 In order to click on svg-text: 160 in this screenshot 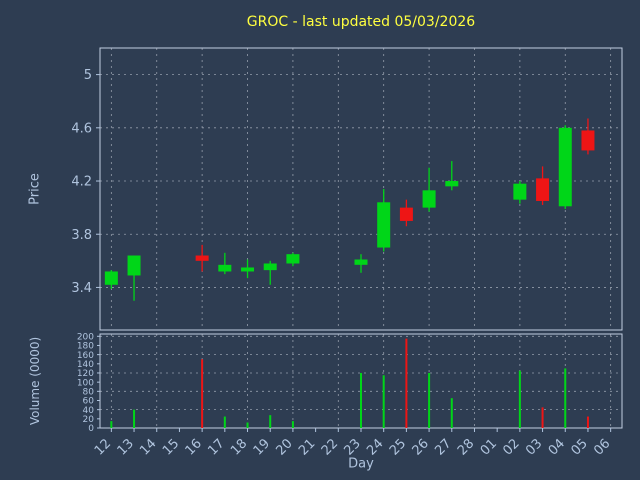, I will do `click(85, 356)`.